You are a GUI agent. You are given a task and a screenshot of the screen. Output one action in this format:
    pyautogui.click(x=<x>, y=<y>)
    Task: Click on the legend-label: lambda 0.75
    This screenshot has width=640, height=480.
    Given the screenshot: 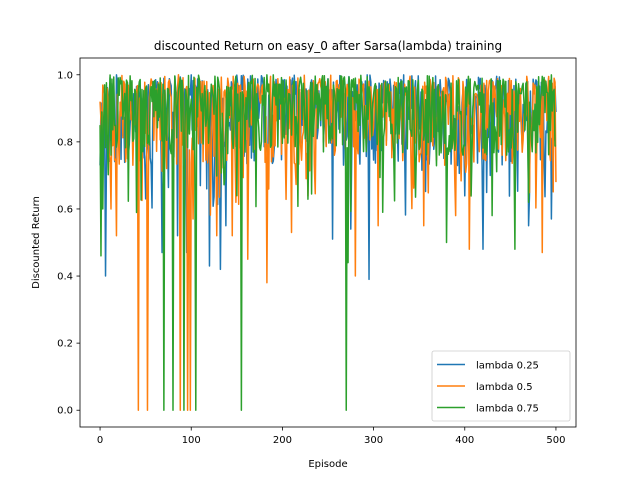 What is the action you would take?
    pyautogui.click(x=507, y=409)
    